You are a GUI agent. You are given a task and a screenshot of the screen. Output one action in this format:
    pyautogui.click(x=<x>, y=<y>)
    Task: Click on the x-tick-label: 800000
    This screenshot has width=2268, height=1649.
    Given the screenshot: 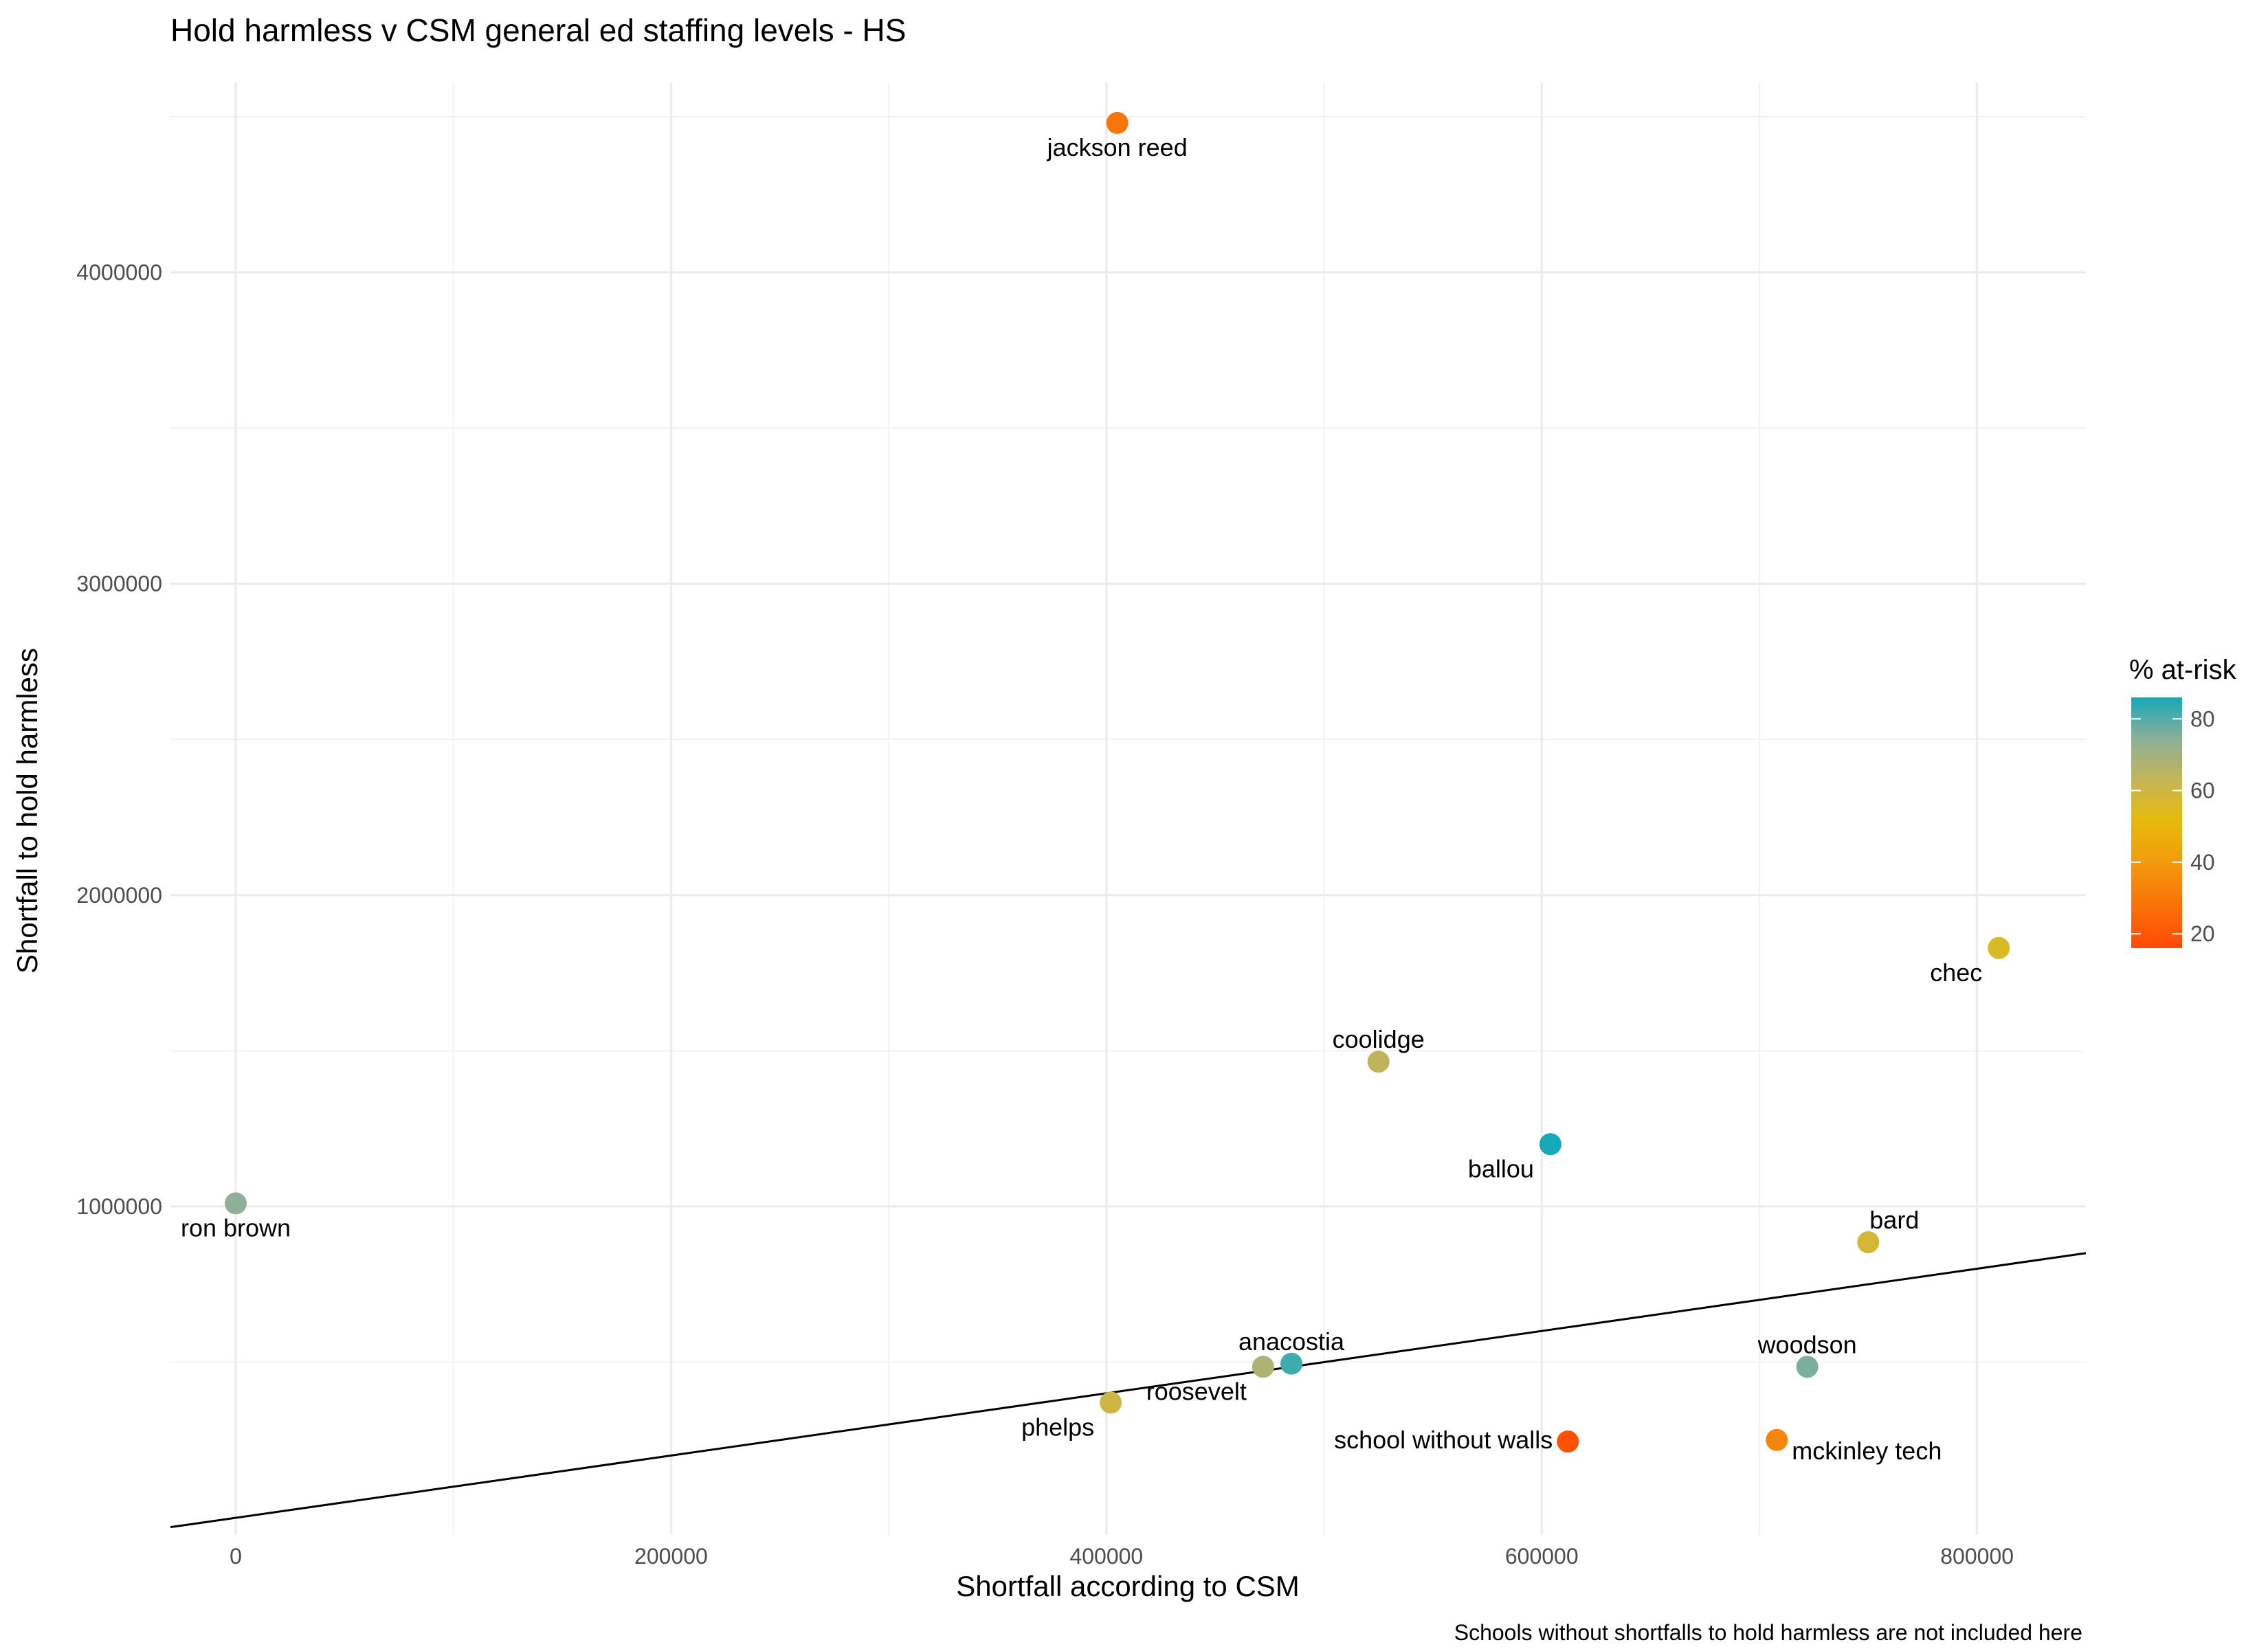 What is the action you would take?
    pyautogui.click(x=1977, y=1556)
    